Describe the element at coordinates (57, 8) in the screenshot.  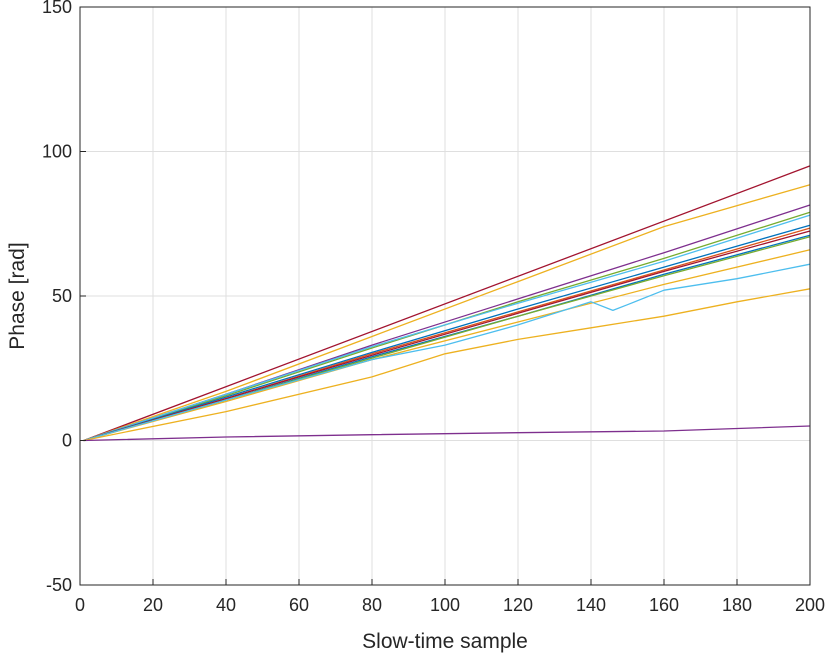
I see `y-tick-label: 150` at that location.